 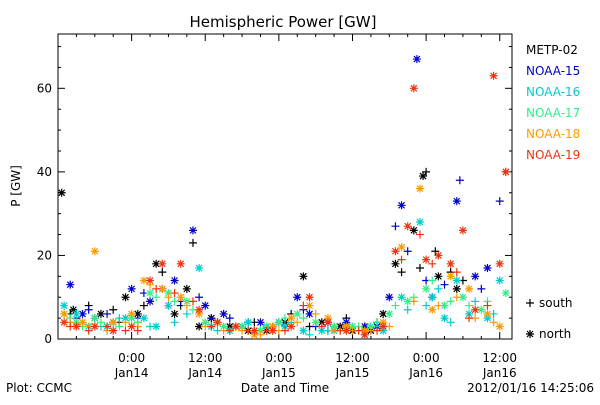 What do you see at coordinates (530, 334) in the screenshot?
I see `legend-north-marker` at bounding box center [530, 334].